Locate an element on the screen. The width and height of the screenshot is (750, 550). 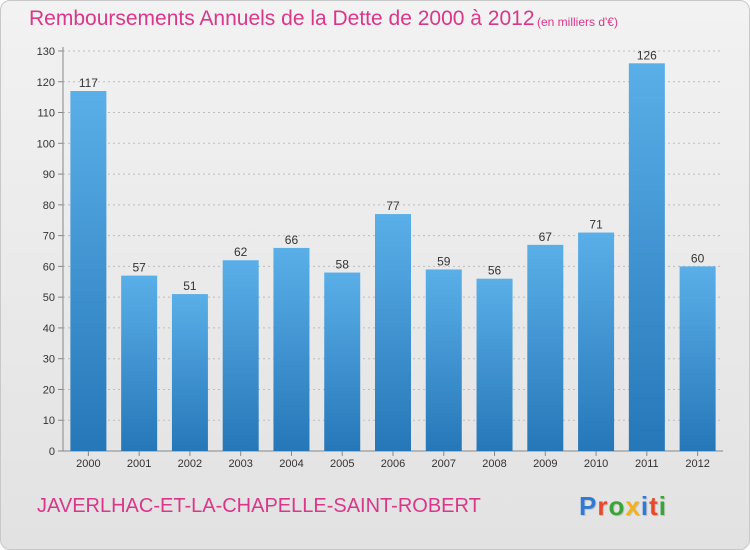
y-tick-label: 40 is located at coordinates (49, 329).